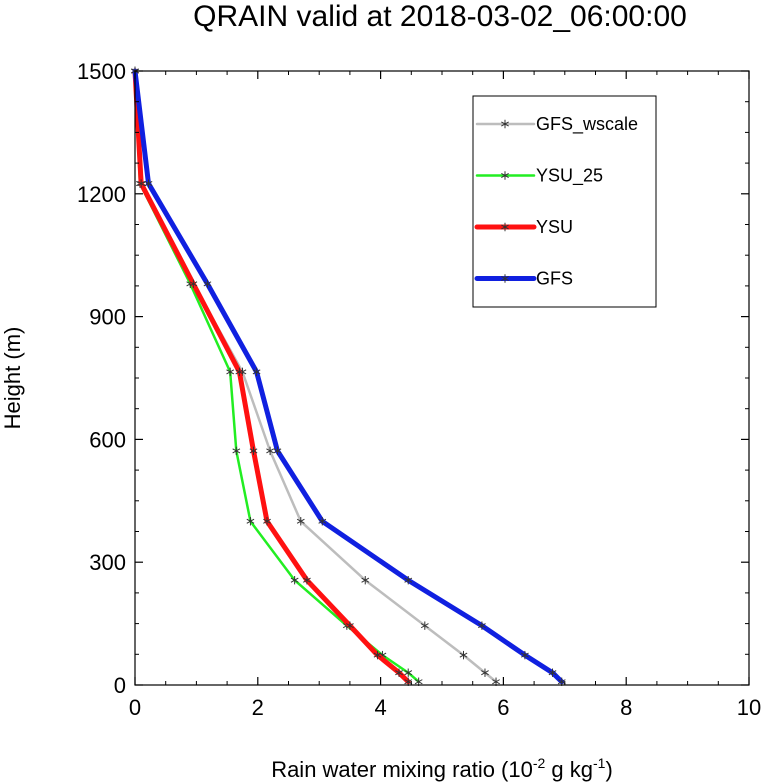  What do you see at coordinates (107, 562) in the screenshot?
I see `y-tick-label: 300` at bounding box center [107, 562].